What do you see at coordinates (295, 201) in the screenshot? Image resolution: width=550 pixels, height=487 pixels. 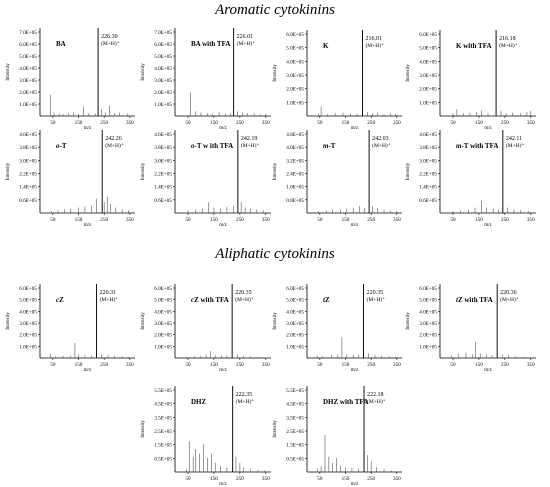 I see `y-tick-label: 0.8E+05` at bounding box center [295, 201].